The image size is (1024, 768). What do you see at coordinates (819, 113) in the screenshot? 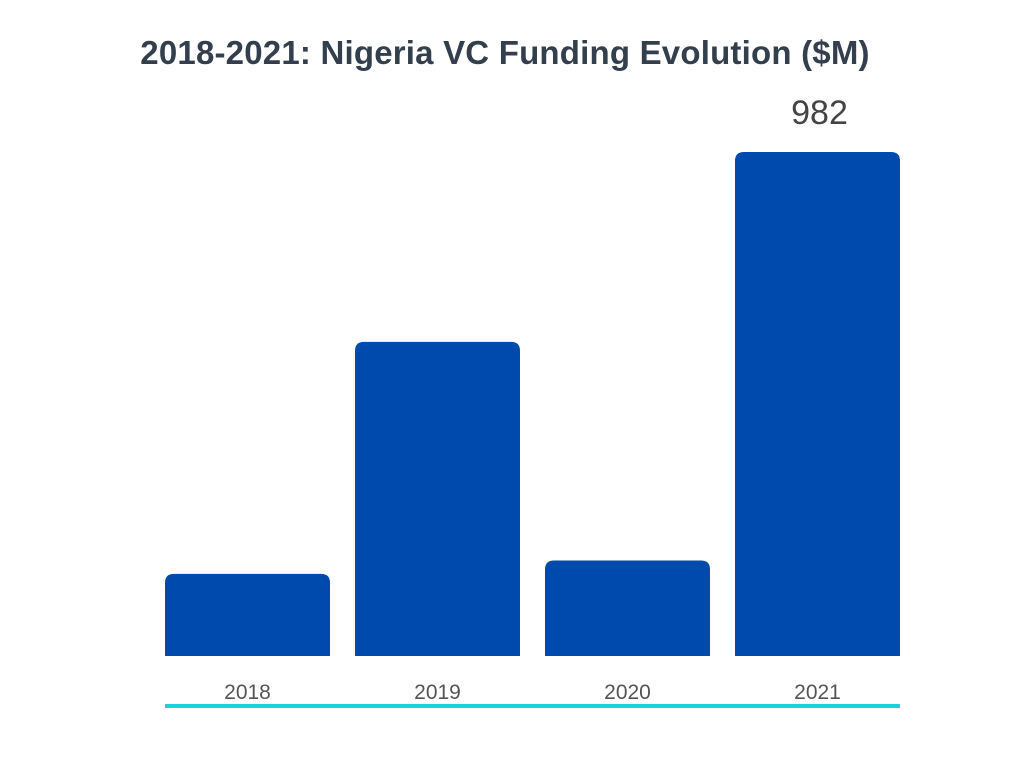
I see `data-label: 982` at bounding box center [819, 113].